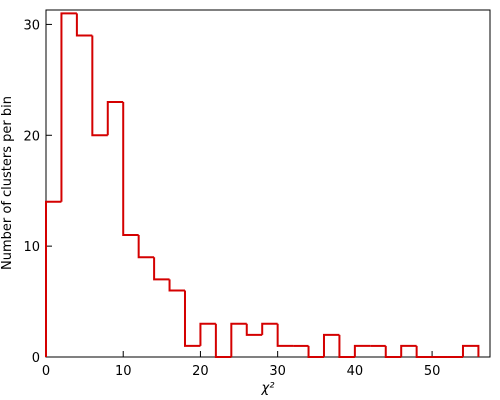  Describe the element at coordinates (31, 247) in the screenshot. I see `y-tick-label: 10` at that location.